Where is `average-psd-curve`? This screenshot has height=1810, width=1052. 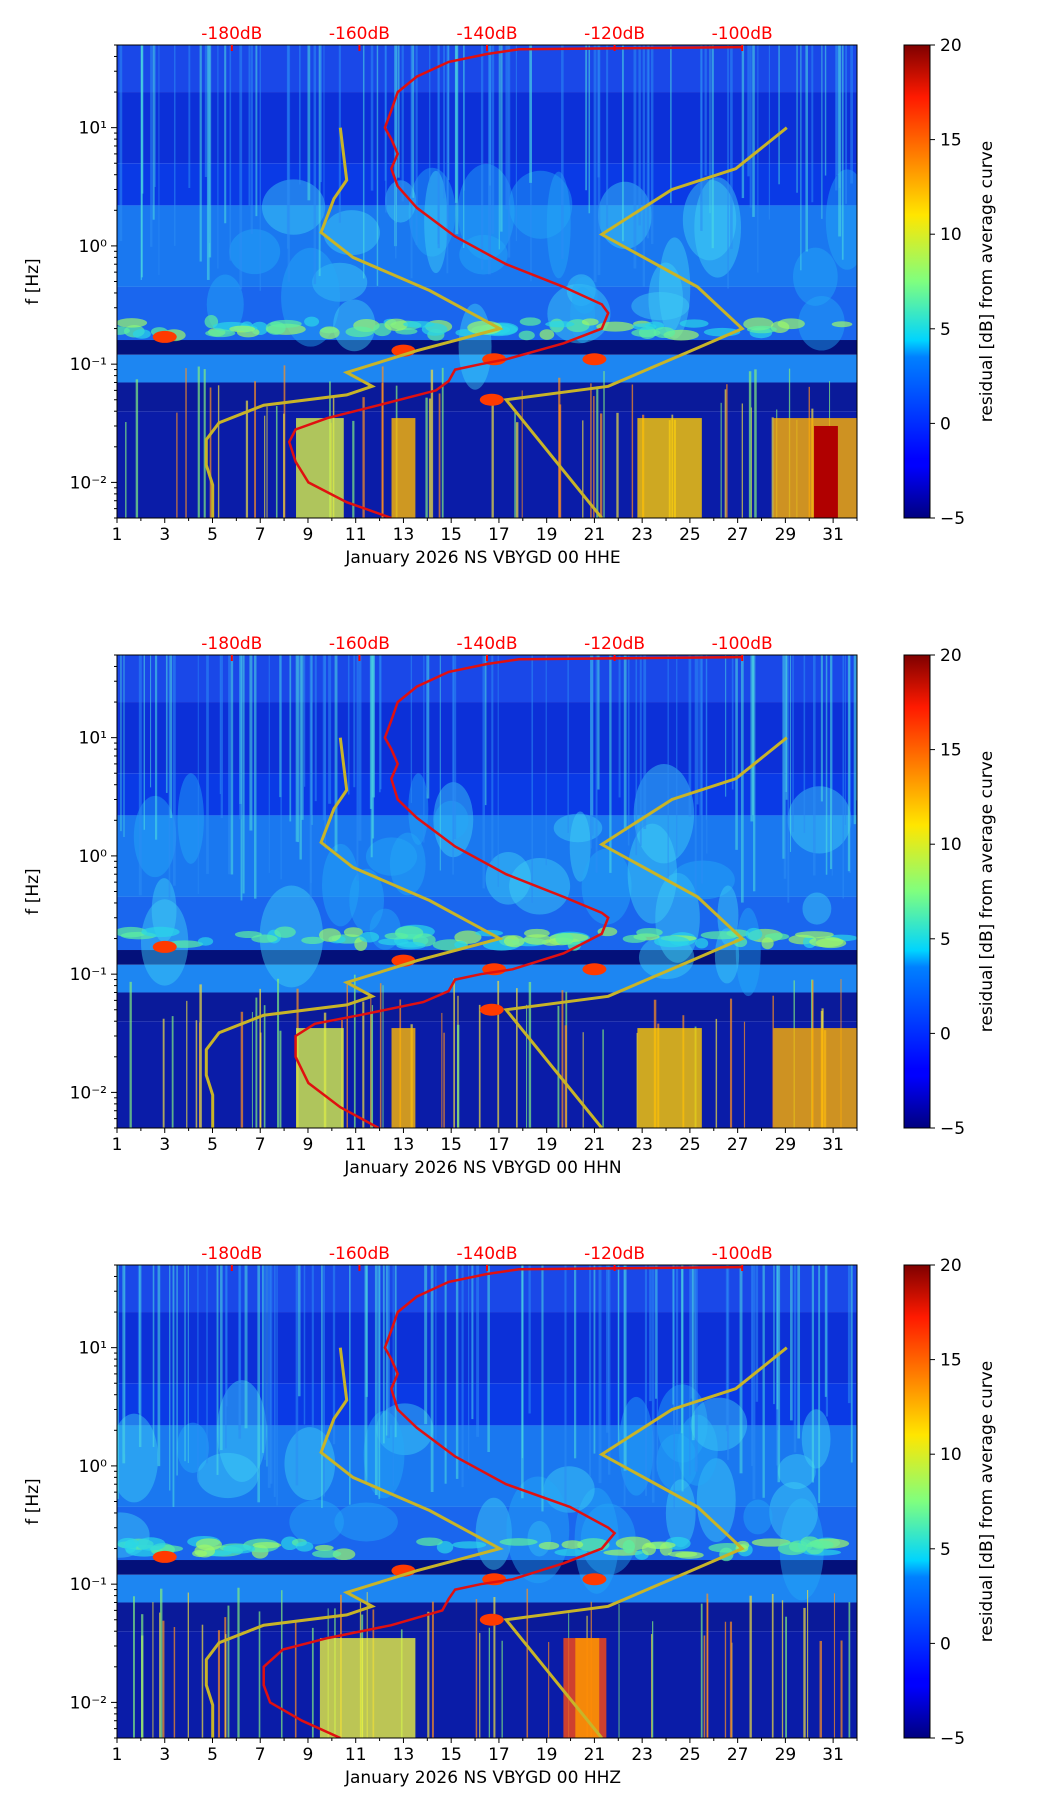 average-psd-curve is located at coordinates (515, 281).